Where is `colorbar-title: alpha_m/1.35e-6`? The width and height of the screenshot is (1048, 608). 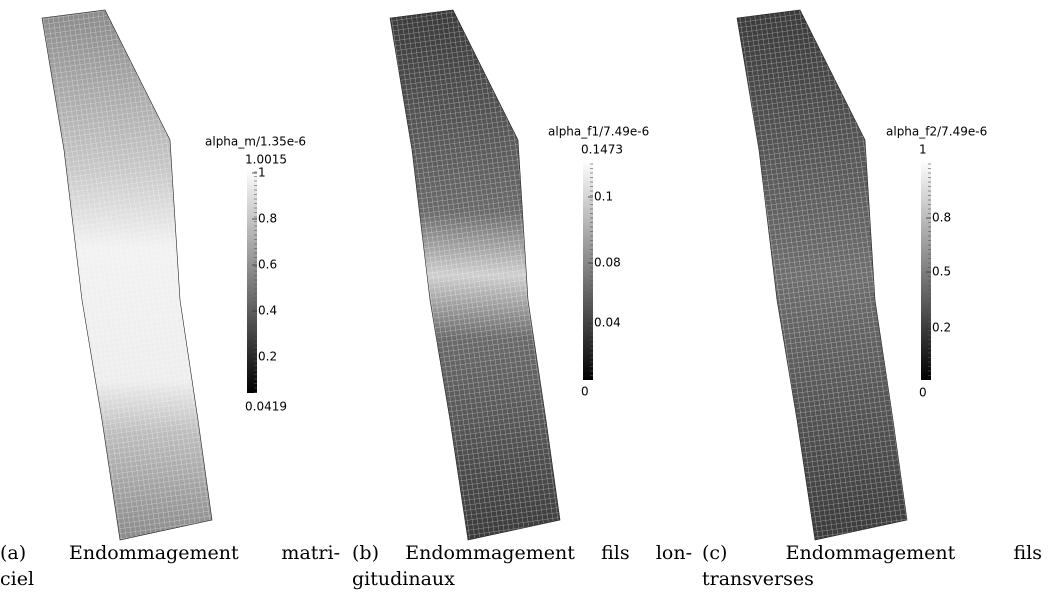
colorbar-title: alpha_m/1.35e-6 is located at coordinates (255, 142).